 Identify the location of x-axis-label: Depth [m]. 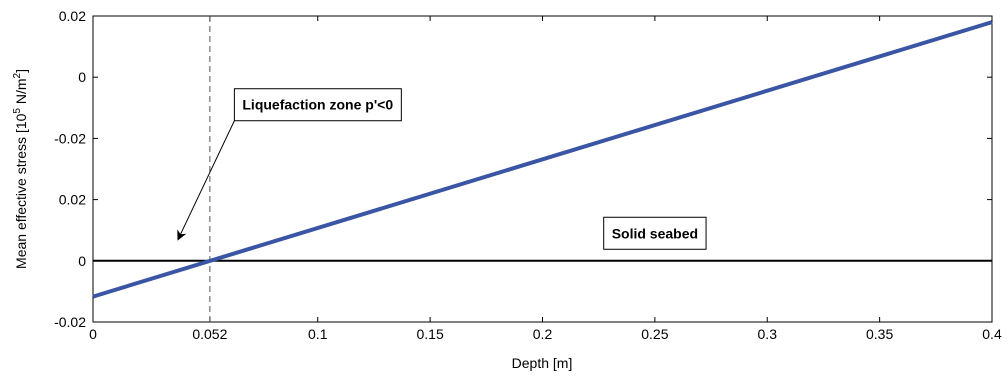
(542, 363).